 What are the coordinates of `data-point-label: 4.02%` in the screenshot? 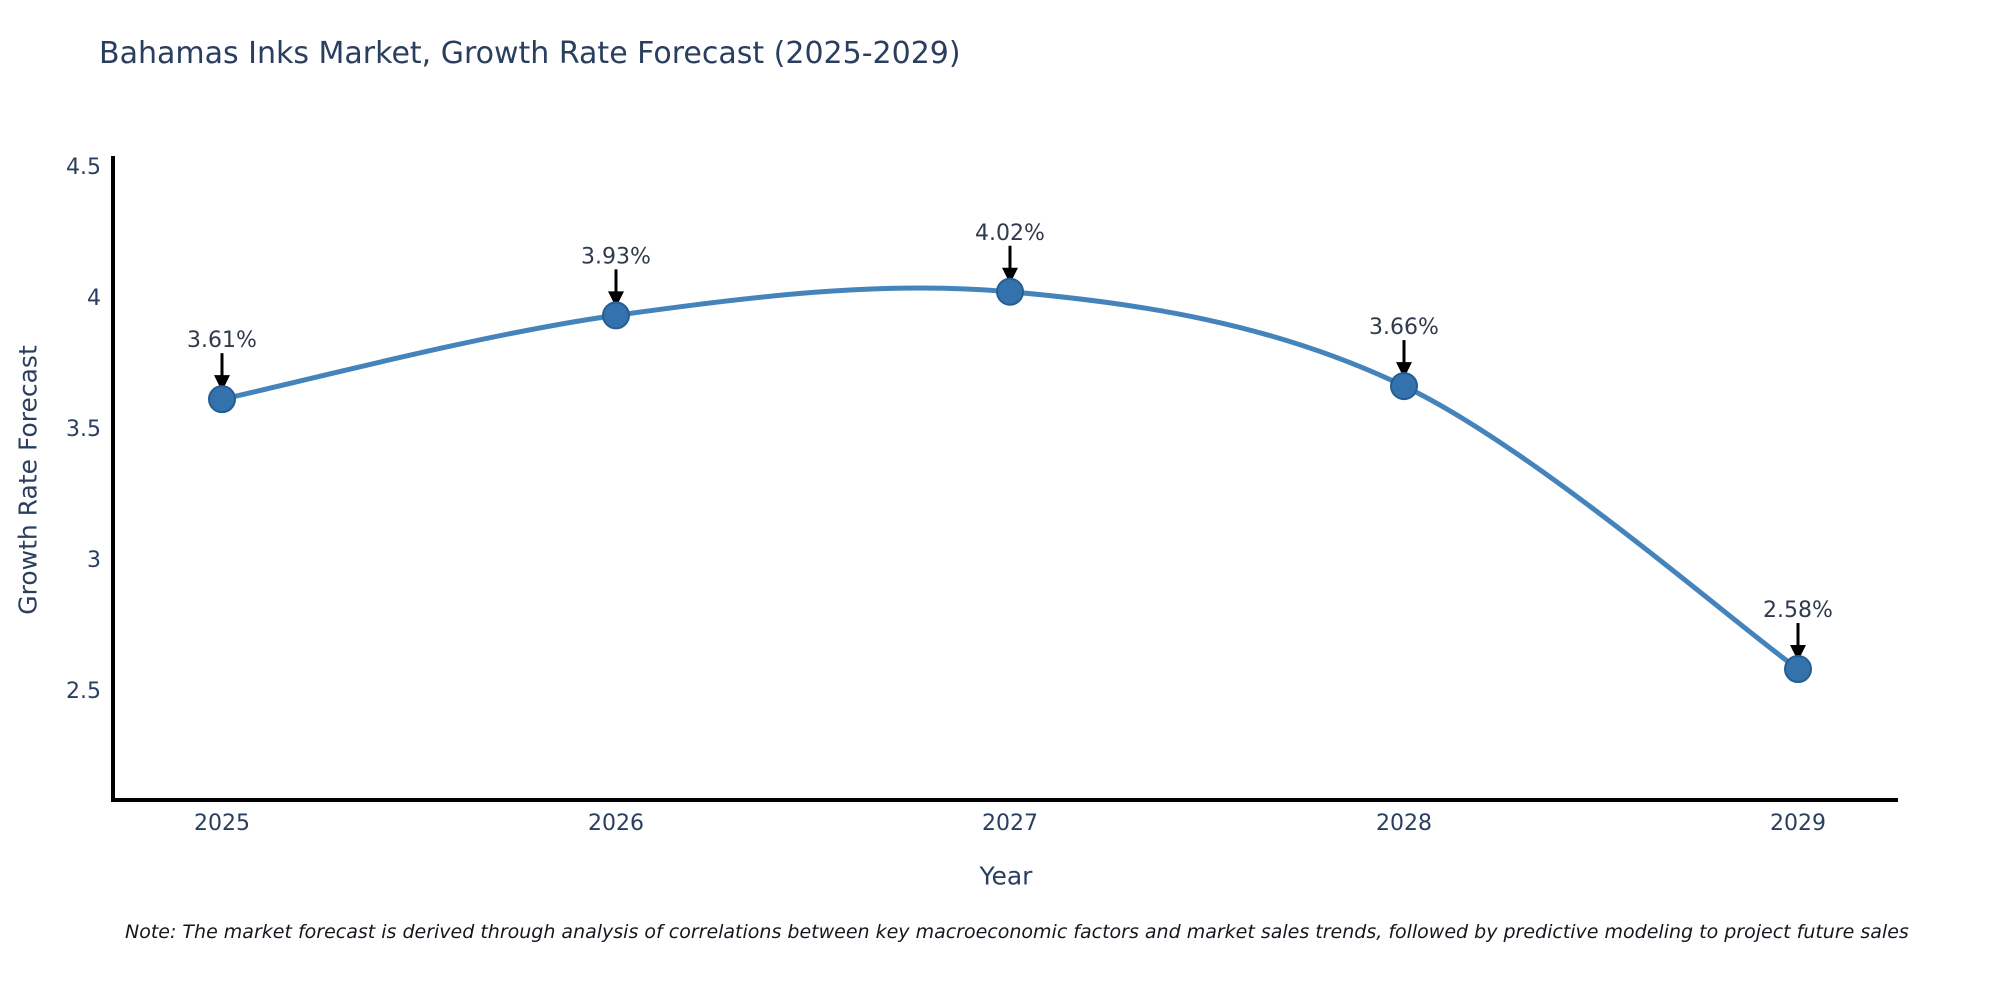 It's located at (1010, 233).